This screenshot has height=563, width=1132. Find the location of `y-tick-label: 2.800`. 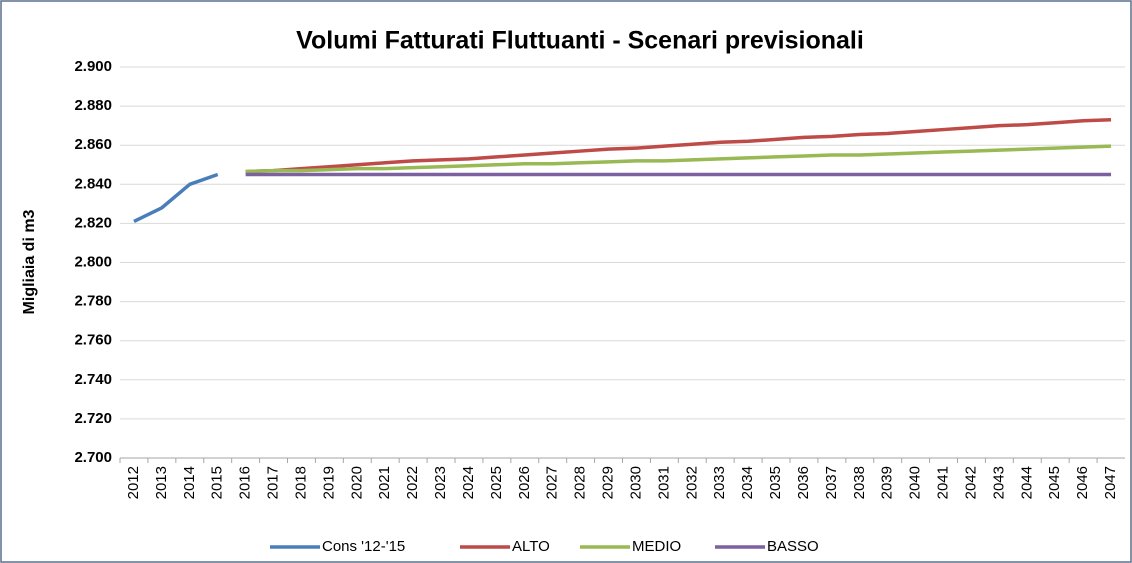

y-tick-label: 2.800 is located at coordinates (93, 261).